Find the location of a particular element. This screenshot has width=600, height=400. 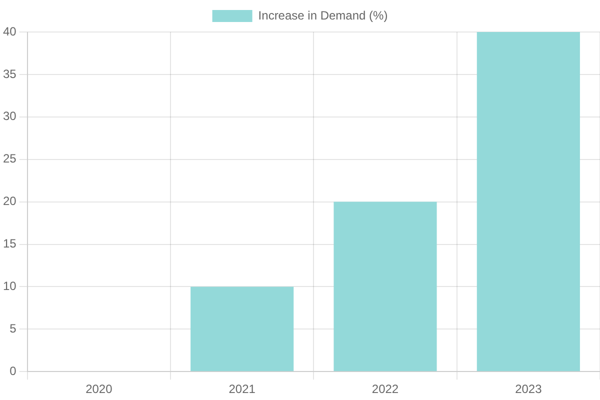

y-tick-label: 30 is located at coordinates (9, 116).